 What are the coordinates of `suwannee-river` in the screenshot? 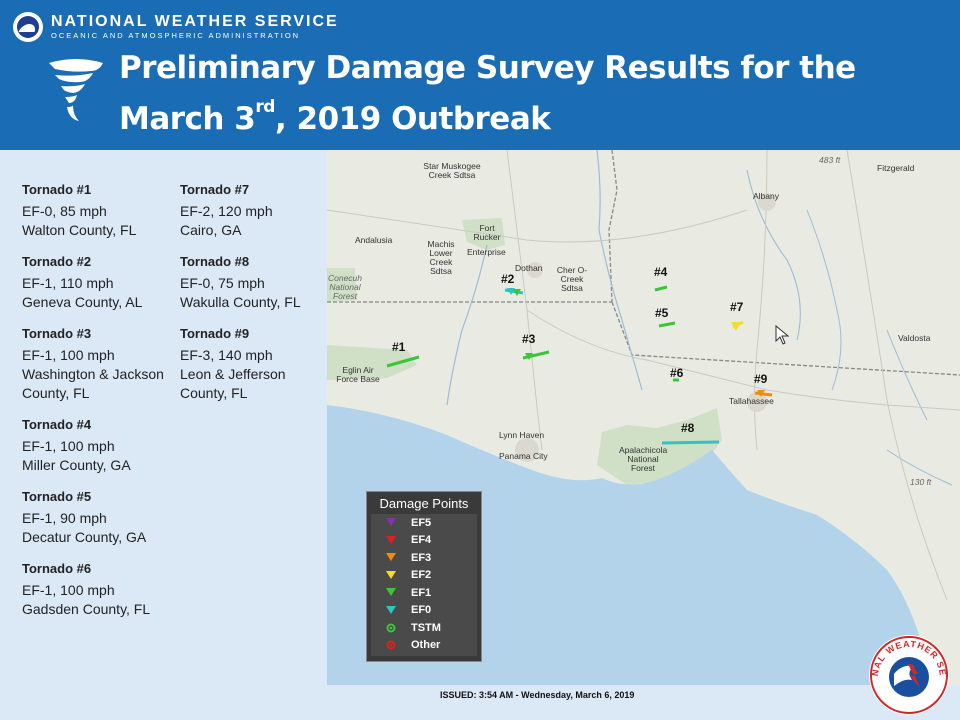 It's located at (919, 467).